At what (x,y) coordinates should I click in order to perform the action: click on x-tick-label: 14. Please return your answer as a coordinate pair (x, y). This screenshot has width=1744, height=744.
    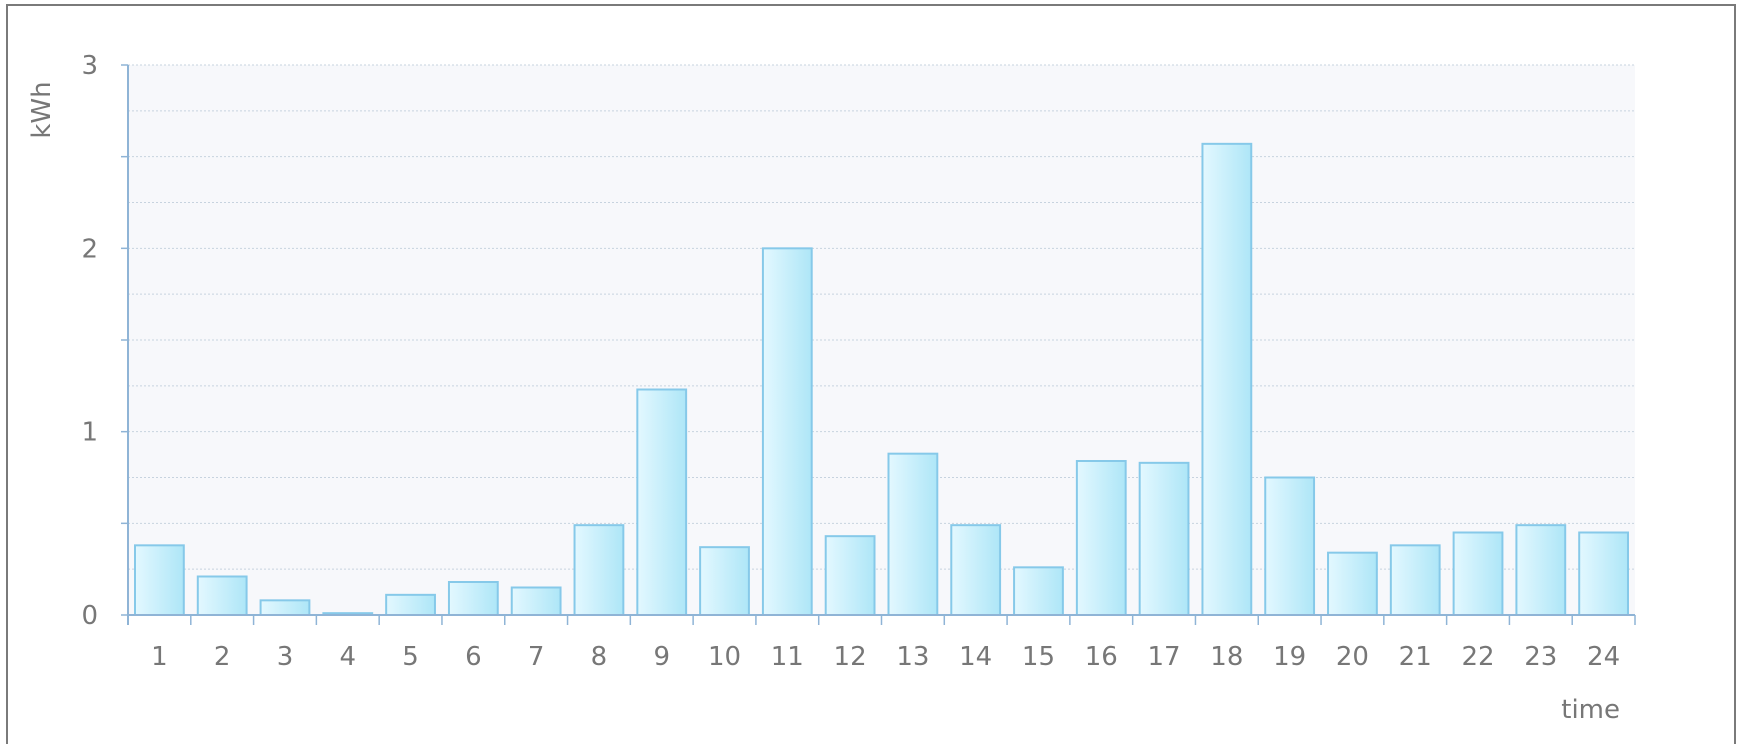
    Looking at the image, I should click on (975, 657).